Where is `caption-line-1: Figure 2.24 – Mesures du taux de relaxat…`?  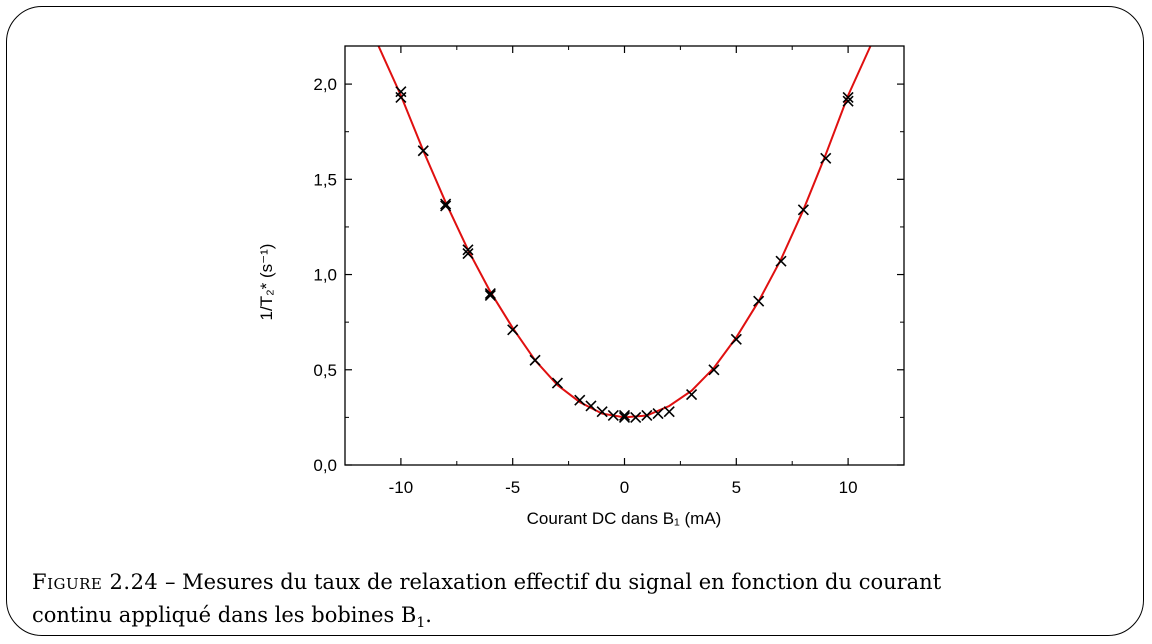
caption-line-1: Figure 2.24 – Mesures du taux de relaxat… is located at coordinates (582, 582).